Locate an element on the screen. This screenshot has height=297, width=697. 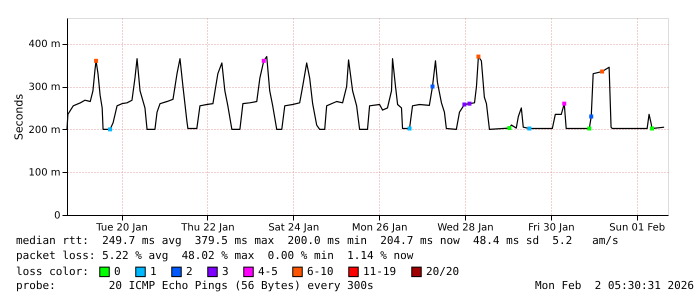
y-tick-label: 200 m is located at coordinates (44, 130).